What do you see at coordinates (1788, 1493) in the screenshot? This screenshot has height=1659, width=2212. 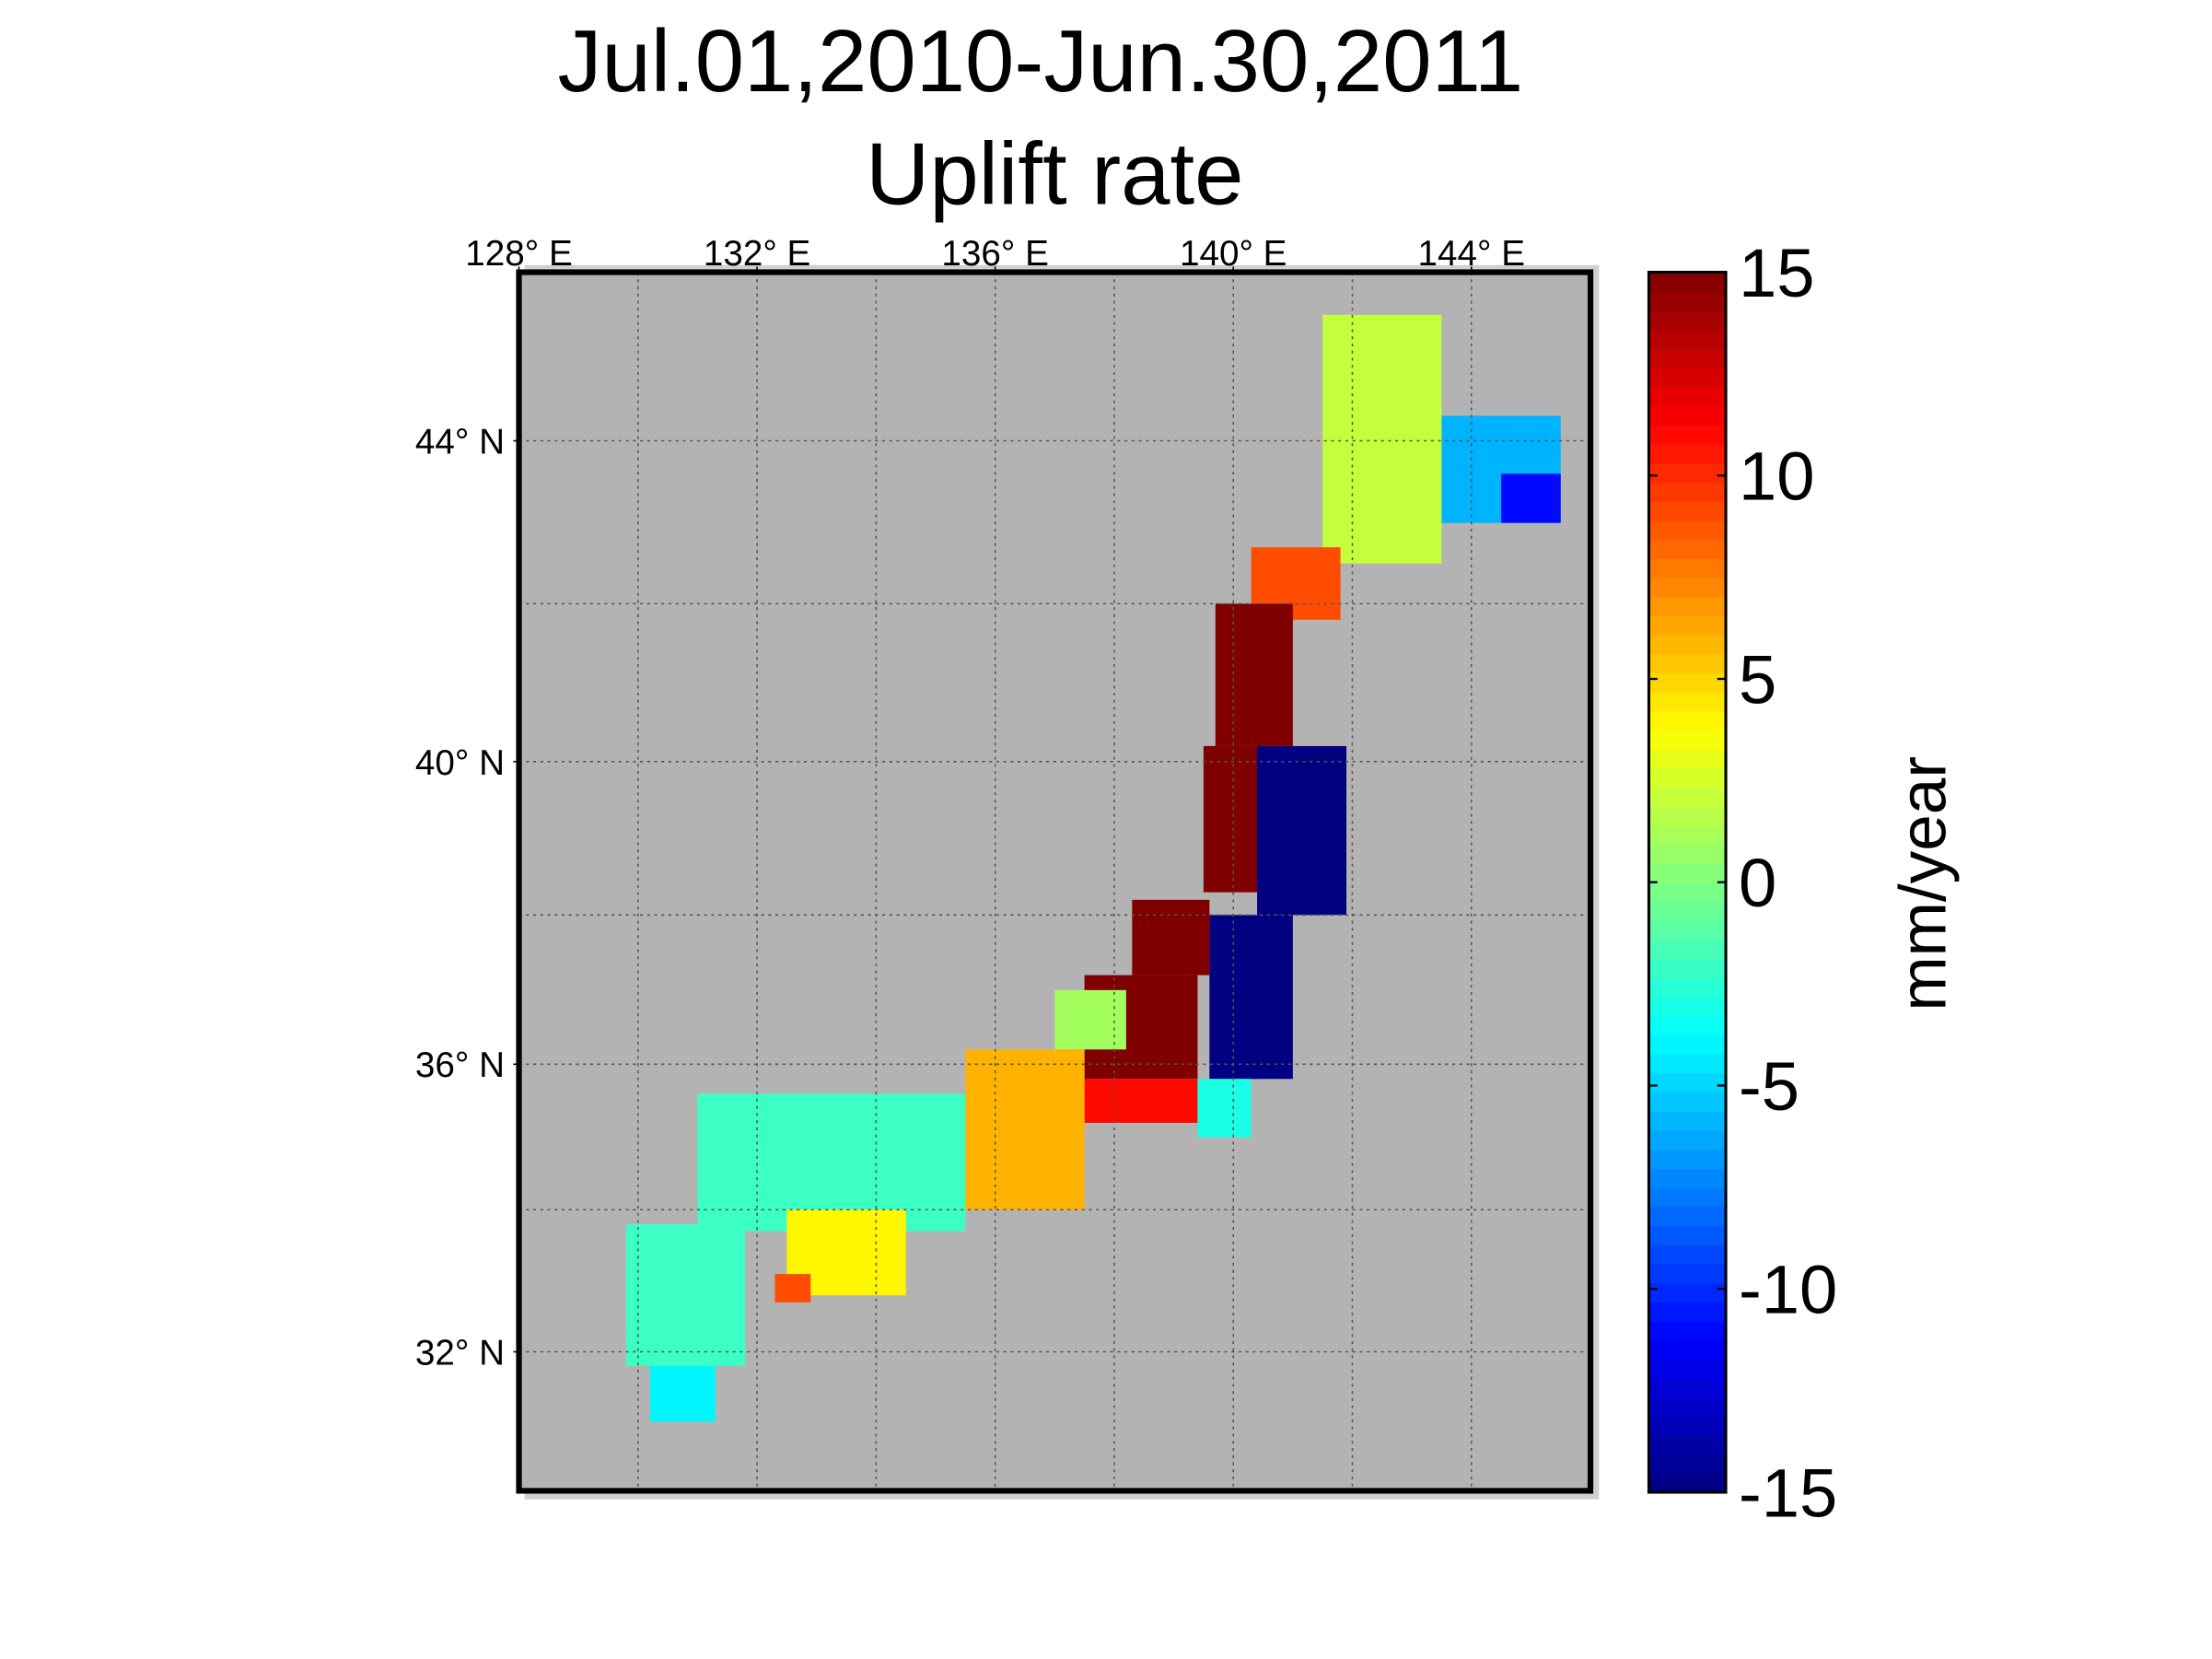 I see `colorbar-tick-label: -15` at bounding box center [1788, 1493].